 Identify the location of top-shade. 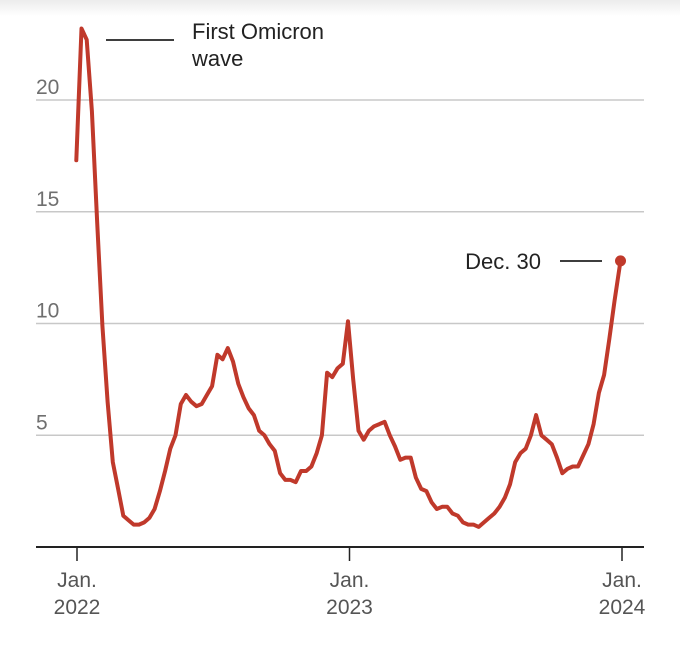
(340, 8).